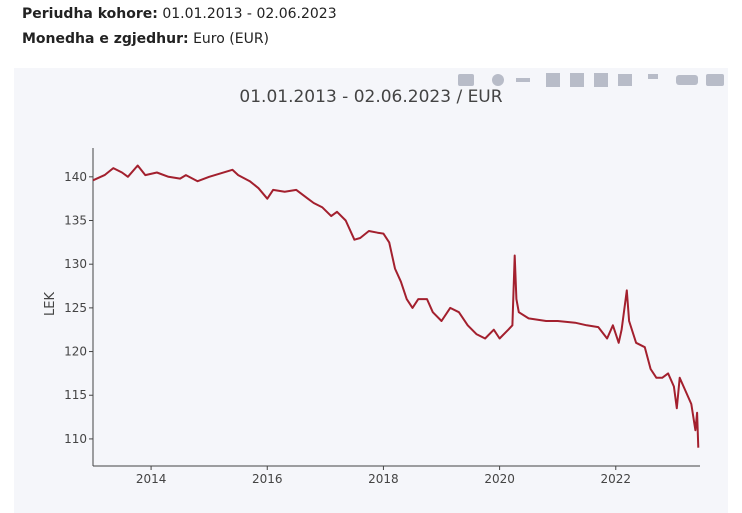 The width and height of the screenshot is (742, 513). What do you see at coordinates (653, 76) in the screenshot?
I see `tool-spike` at bounding box center [653, 76].